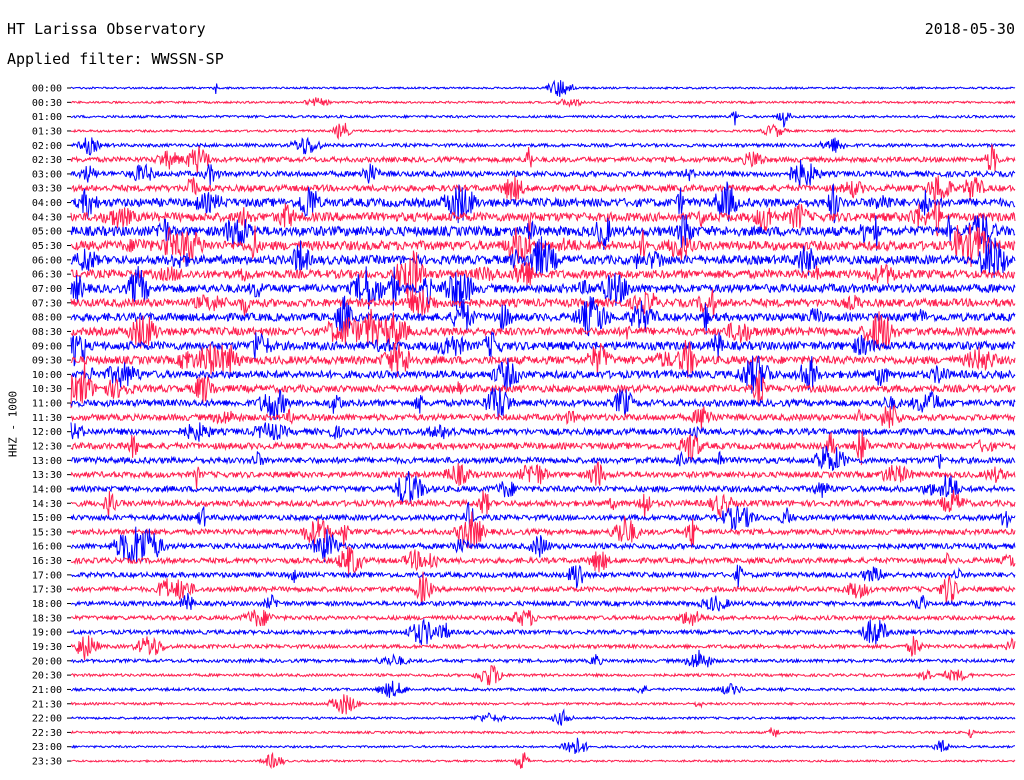  Describe the element at coordinates (115, 59) in the screenshot. I see `applied-filter-label: Applied filter: WWSSN-SP` at that location.